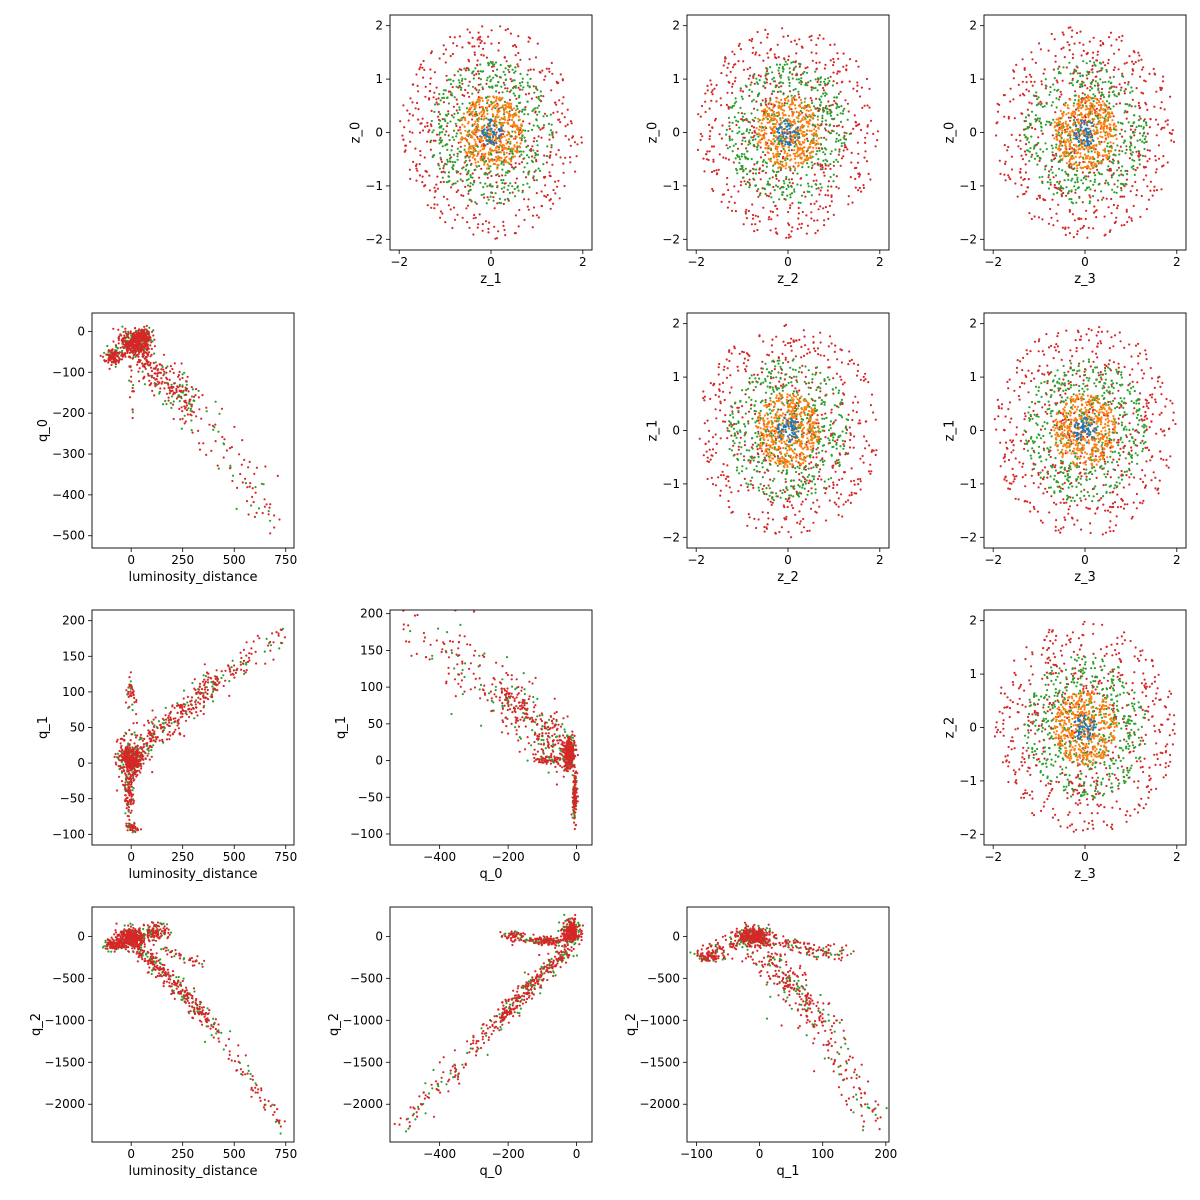 The width and height of the screenshot is (1200, 1200). I want to click on x-tick-label: −2, so click(399, 262).